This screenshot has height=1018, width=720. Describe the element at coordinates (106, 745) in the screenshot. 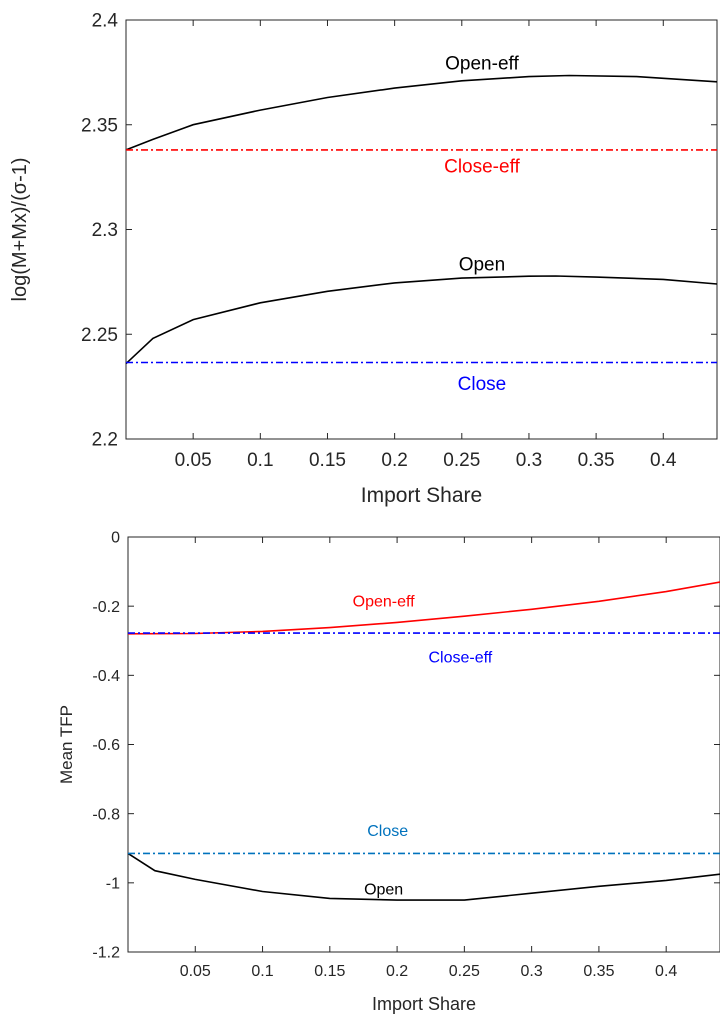

I see `y-tick-label: -0.6` at that location.